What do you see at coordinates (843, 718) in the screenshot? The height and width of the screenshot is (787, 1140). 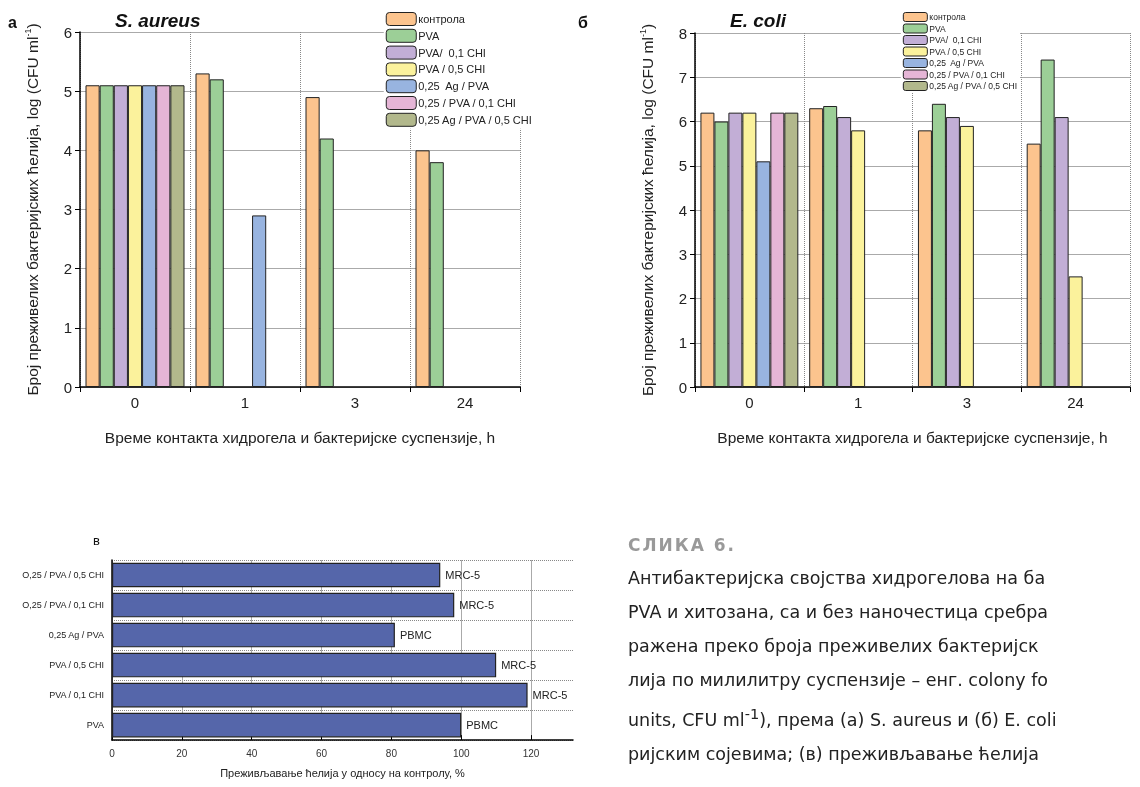 I see `text: units, CFU ml$^{-1}$), према (а) S. aureus и (б) E. coli` at bounding box center [843, 718].